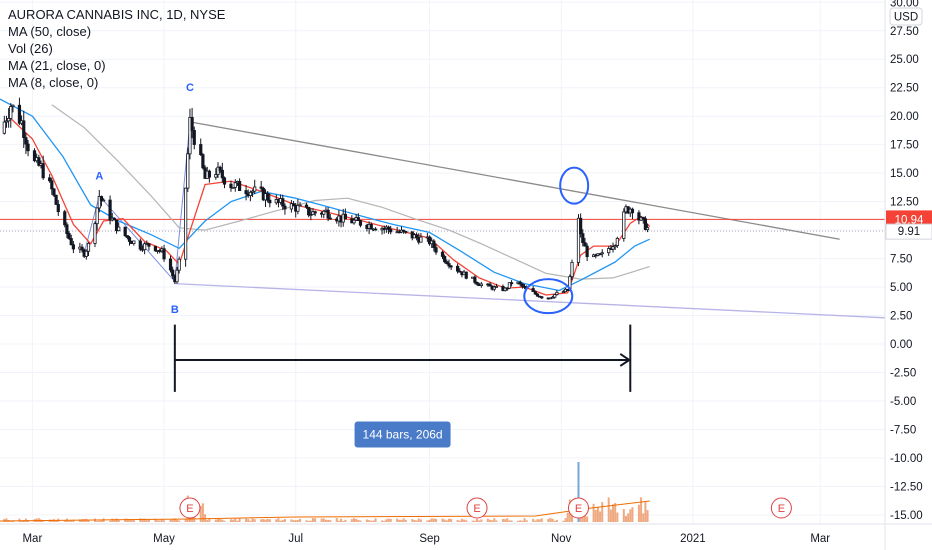 This screenshot has width=932, height=550. I want to click on x-tick-label: Mar, so click(32, 539).